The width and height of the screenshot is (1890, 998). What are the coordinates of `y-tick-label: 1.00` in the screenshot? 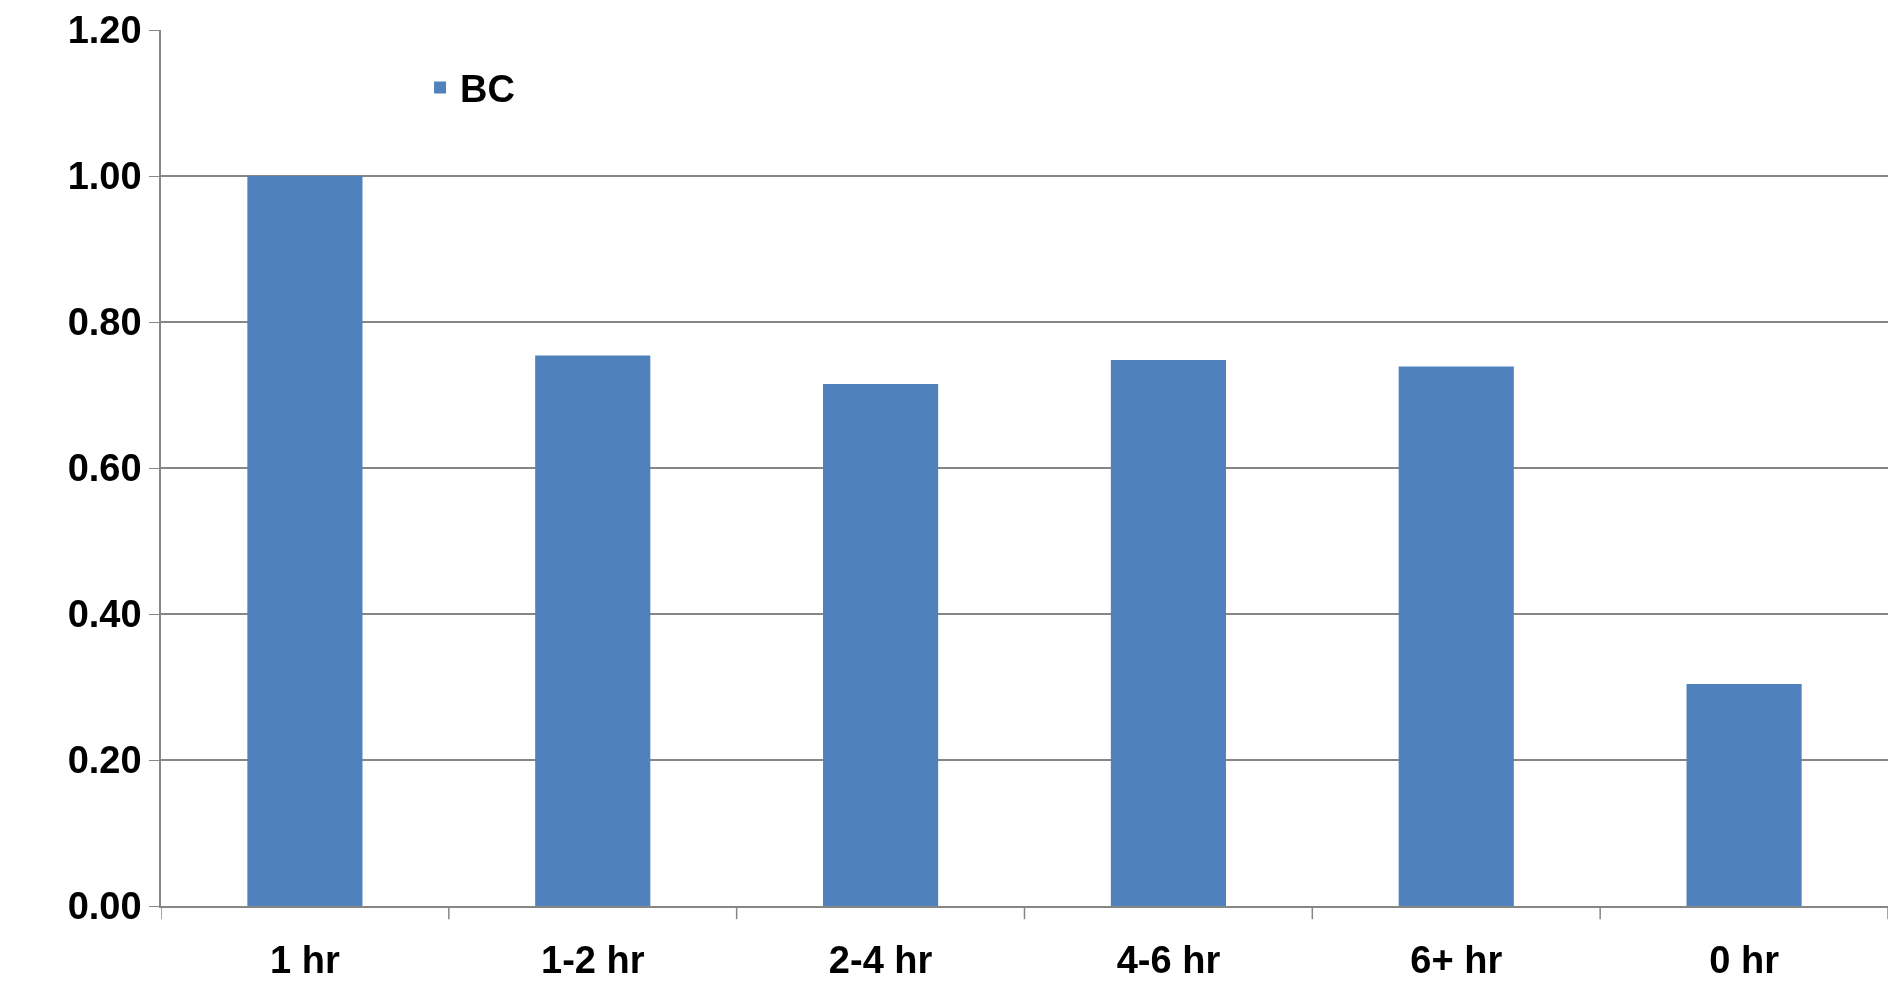 It's located at (104, 176).